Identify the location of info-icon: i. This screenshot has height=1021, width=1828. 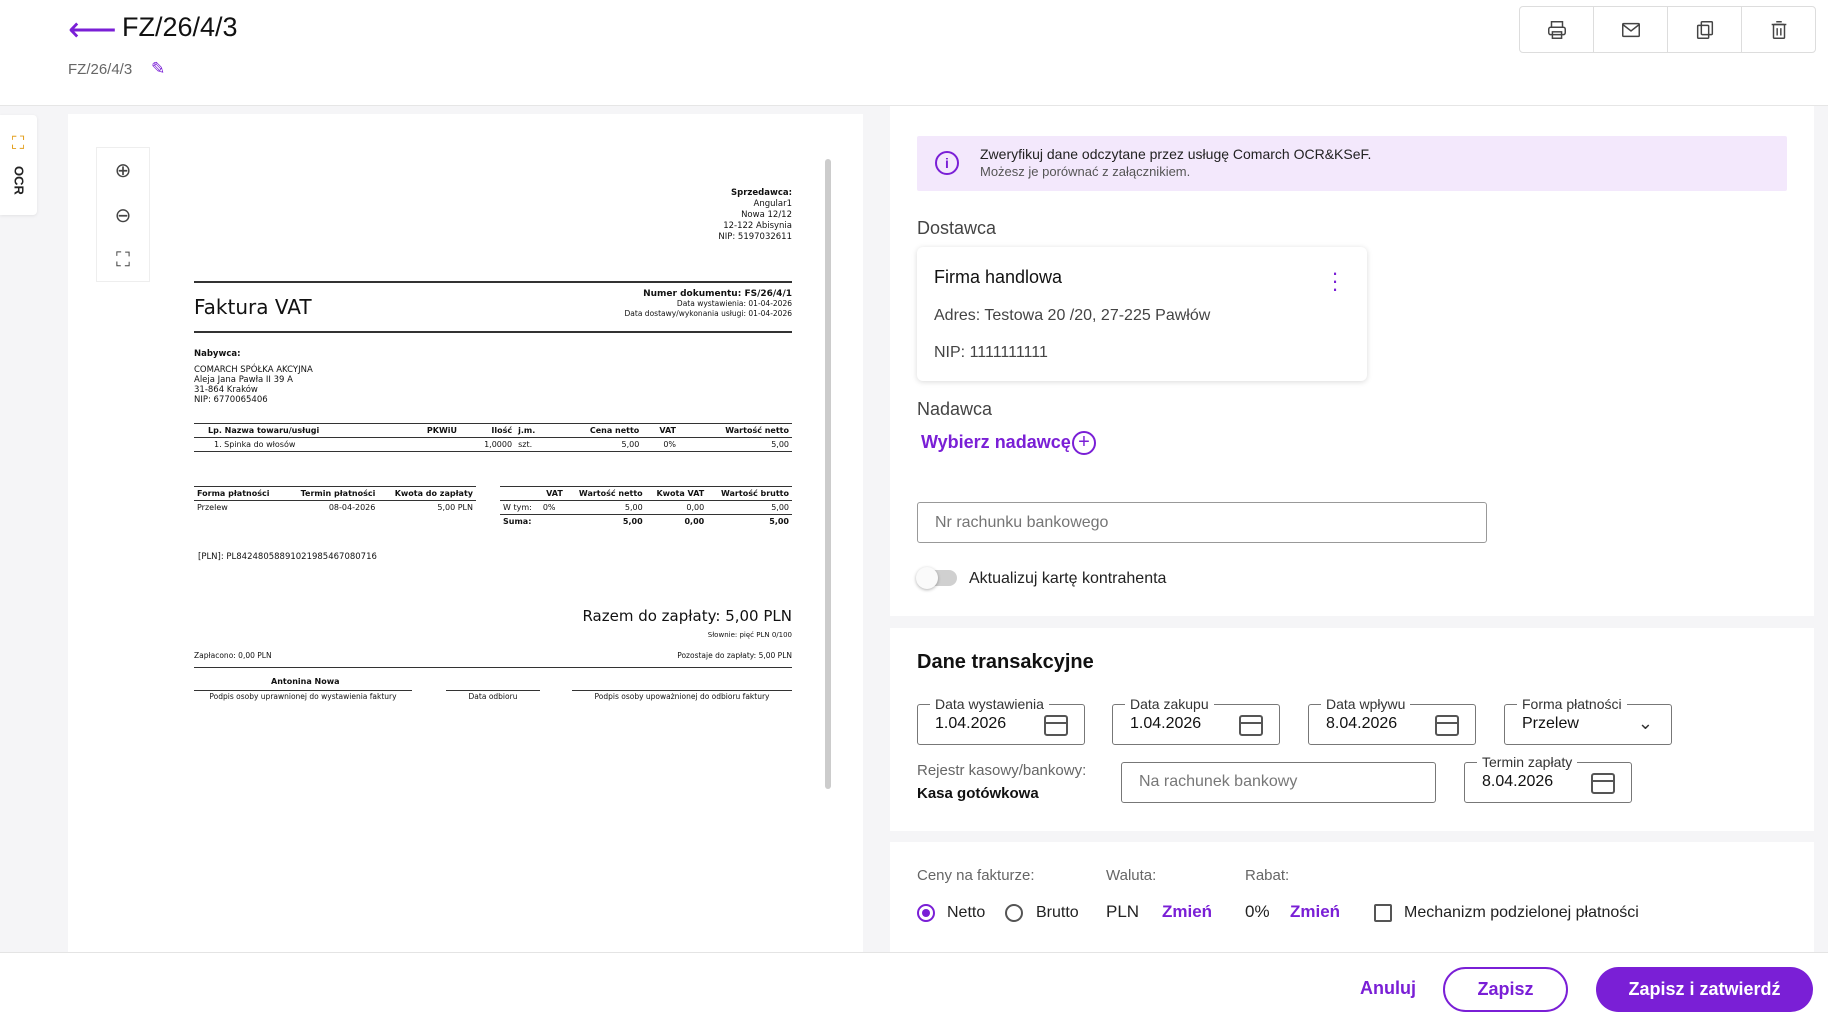
(947, 163).